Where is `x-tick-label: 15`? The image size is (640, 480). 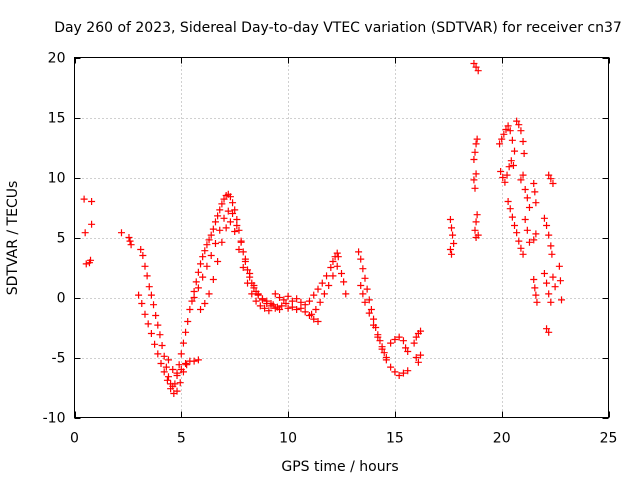
x-tick-label: 15 is located at coordinates (395, 439).